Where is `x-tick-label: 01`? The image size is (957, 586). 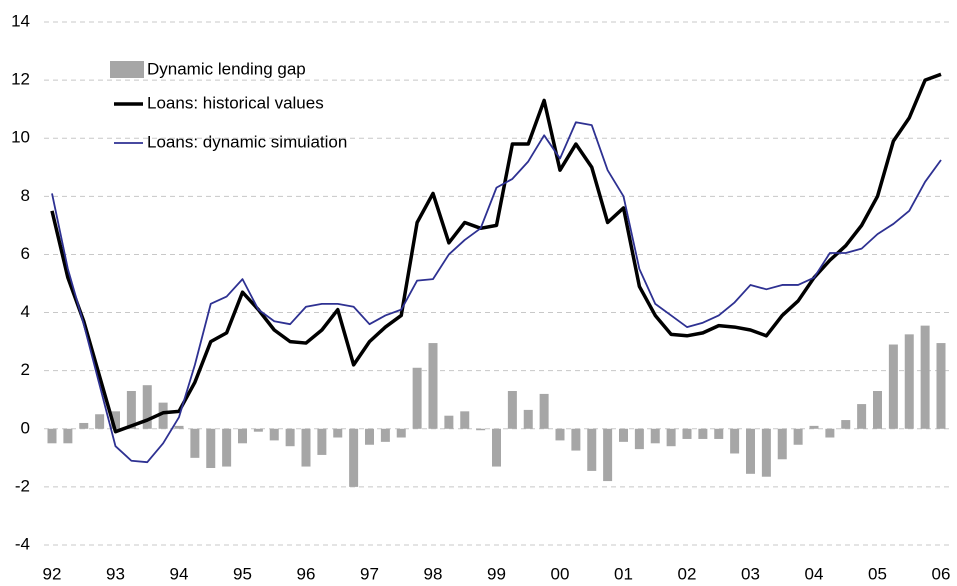 x-tick-label: 01 is located at coordinates (623, 573).